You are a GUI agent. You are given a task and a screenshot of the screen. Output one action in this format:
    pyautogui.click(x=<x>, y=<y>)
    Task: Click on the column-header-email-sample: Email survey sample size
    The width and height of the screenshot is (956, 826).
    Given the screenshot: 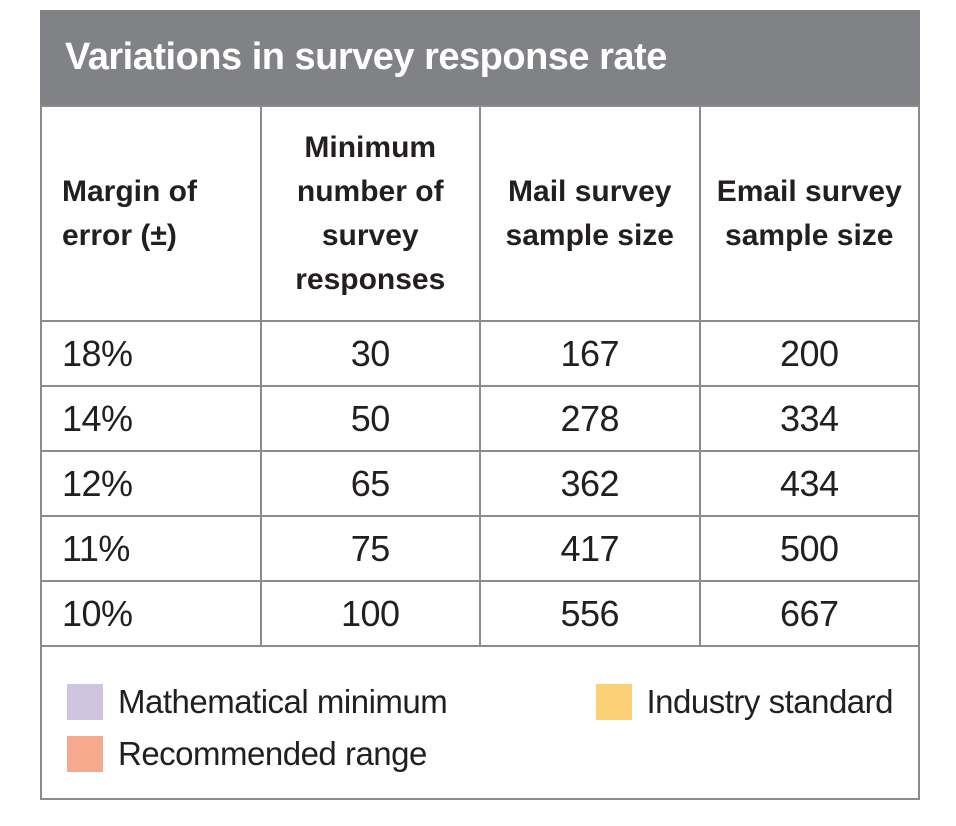 What is the action you would take?
    pyautogui.click(x=809, y=213)
    